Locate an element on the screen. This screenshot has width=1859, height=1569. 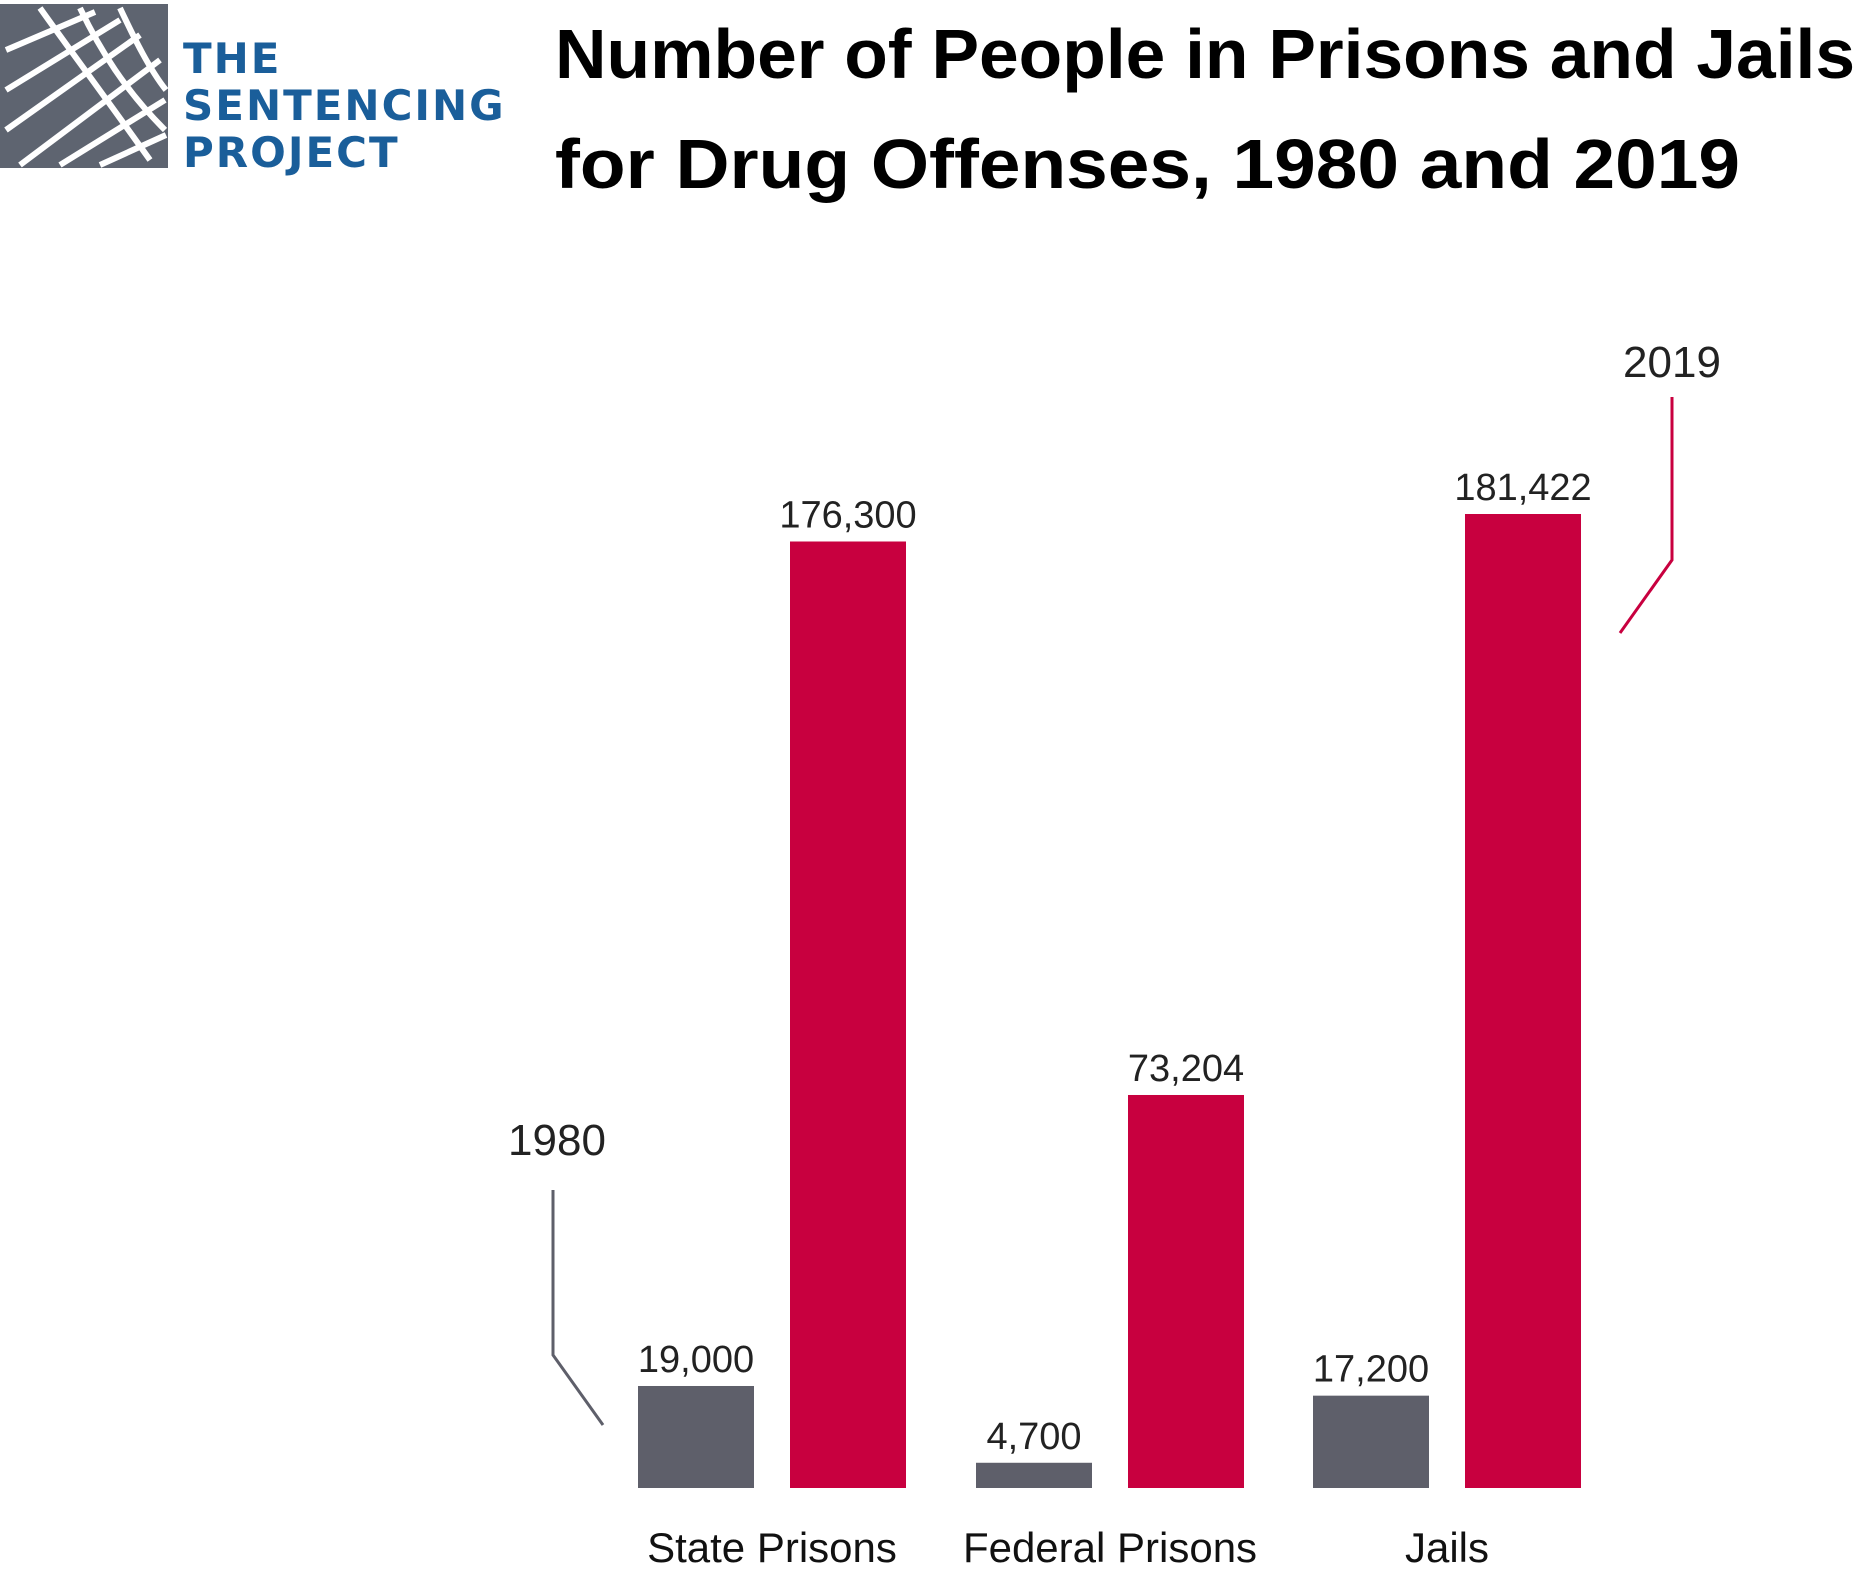
sentencing-project-grid-logo-icon is located at coordinates (84, 86).